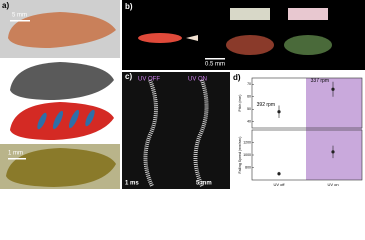 The height and width of the screenshot is (240, 365). Describe the element at coordinates (247, 142) in the screenshot. I see `y-tick-label: 1200` at that location.